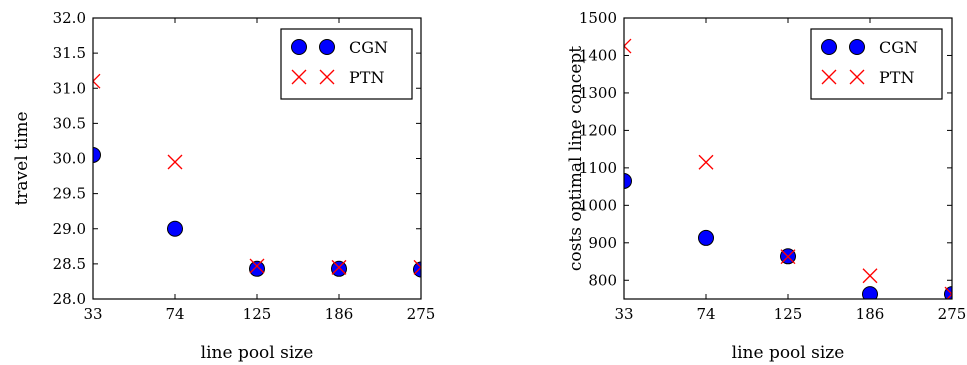 Image resolution: width=967 pixels, height=365 pixels. Describe the element at coordinates (598, 18) in the screenshot. I see `y-tick-label: 1500` at that location.